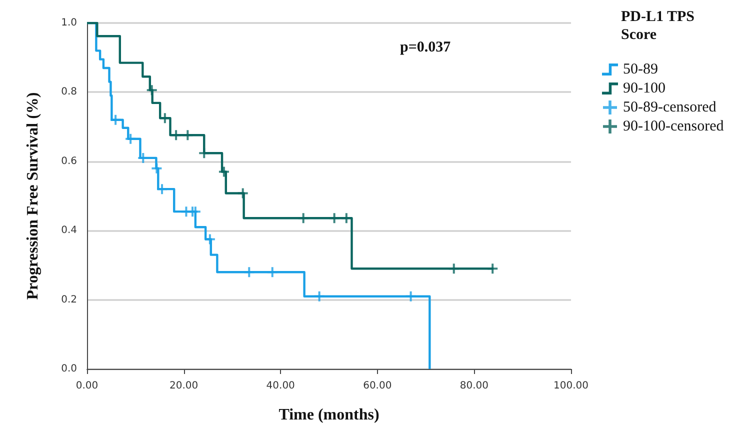  Describe the element at coordinates (571, 386) in the screenshot. I see `x-tick-label: 100.00` at that location.